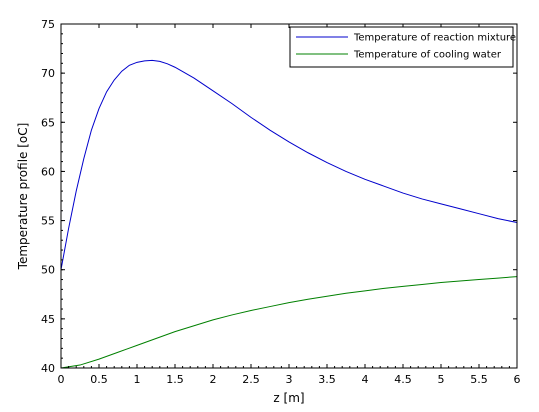  What do you see at coordinates (434, 38) in the screenshot?
I see `legend-label-1: Temperature of reaction mixture` at bounding box center [434, 38].